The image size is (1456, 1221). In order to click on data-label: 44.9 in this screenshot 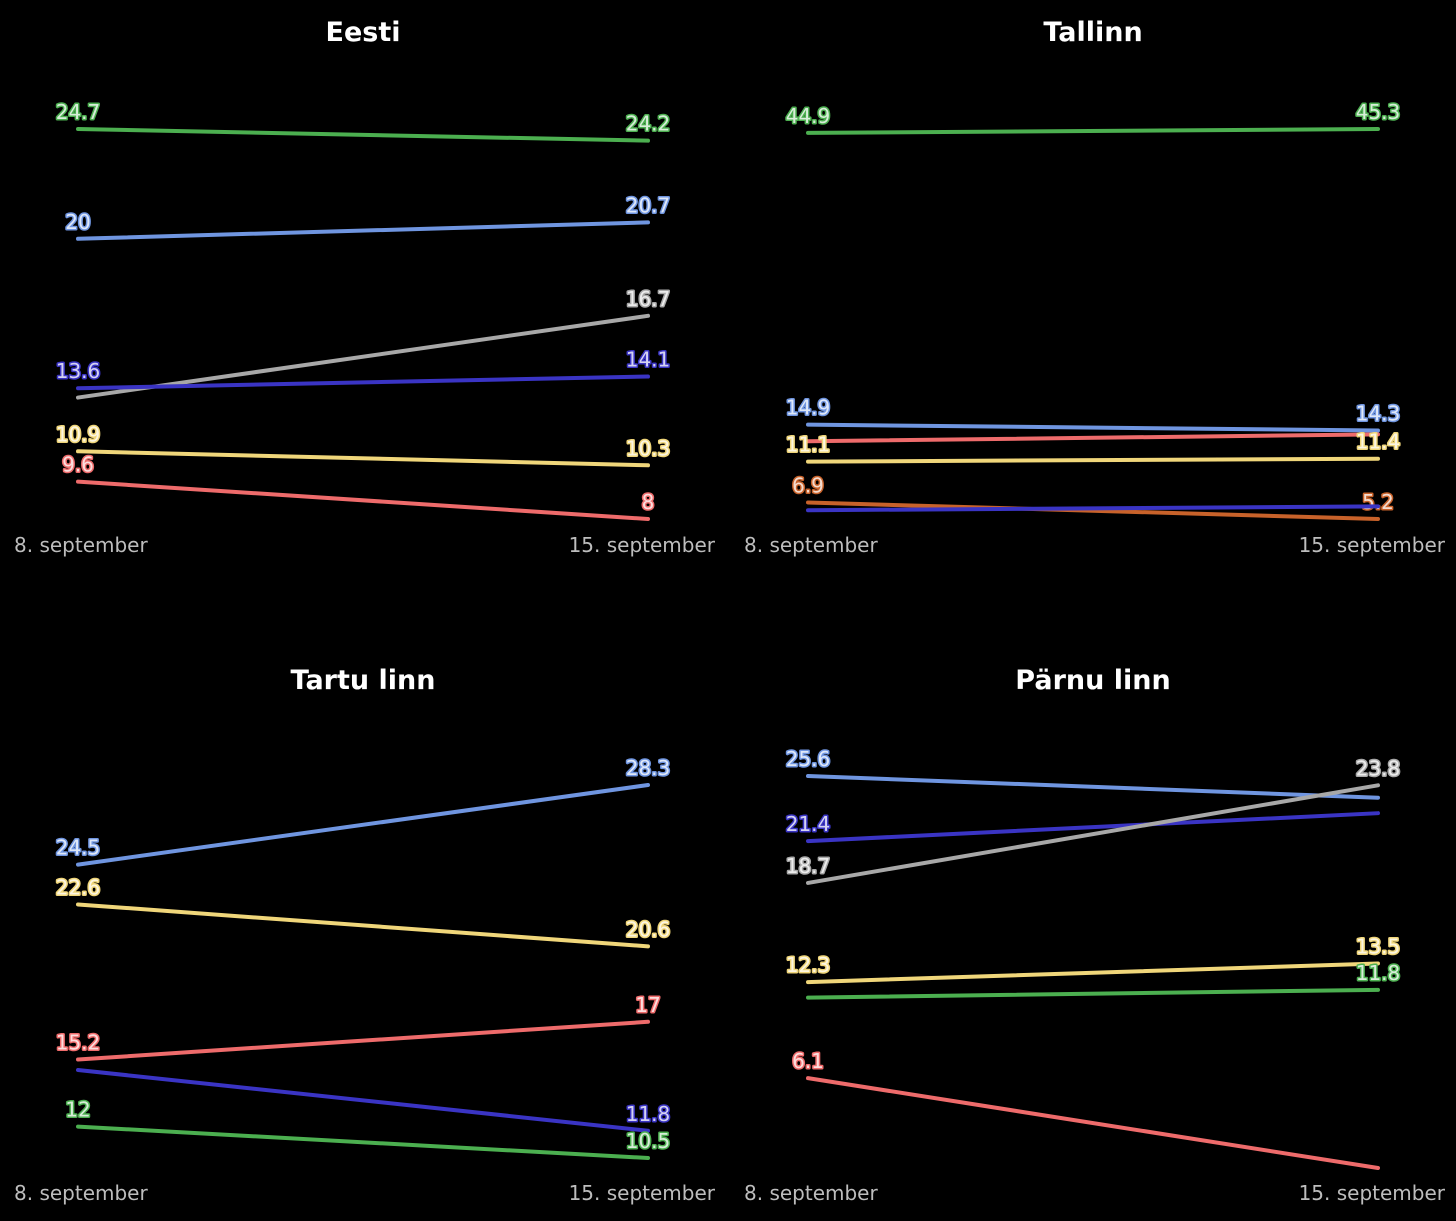, I will do `click(808, 116)`.